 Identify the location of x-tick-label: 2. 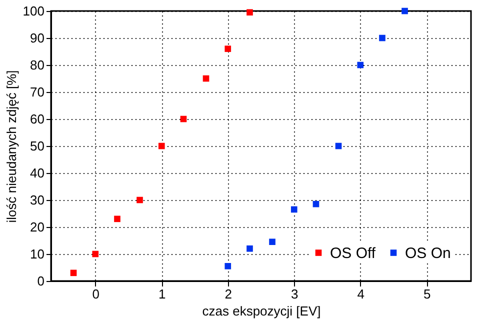
(228, 294).